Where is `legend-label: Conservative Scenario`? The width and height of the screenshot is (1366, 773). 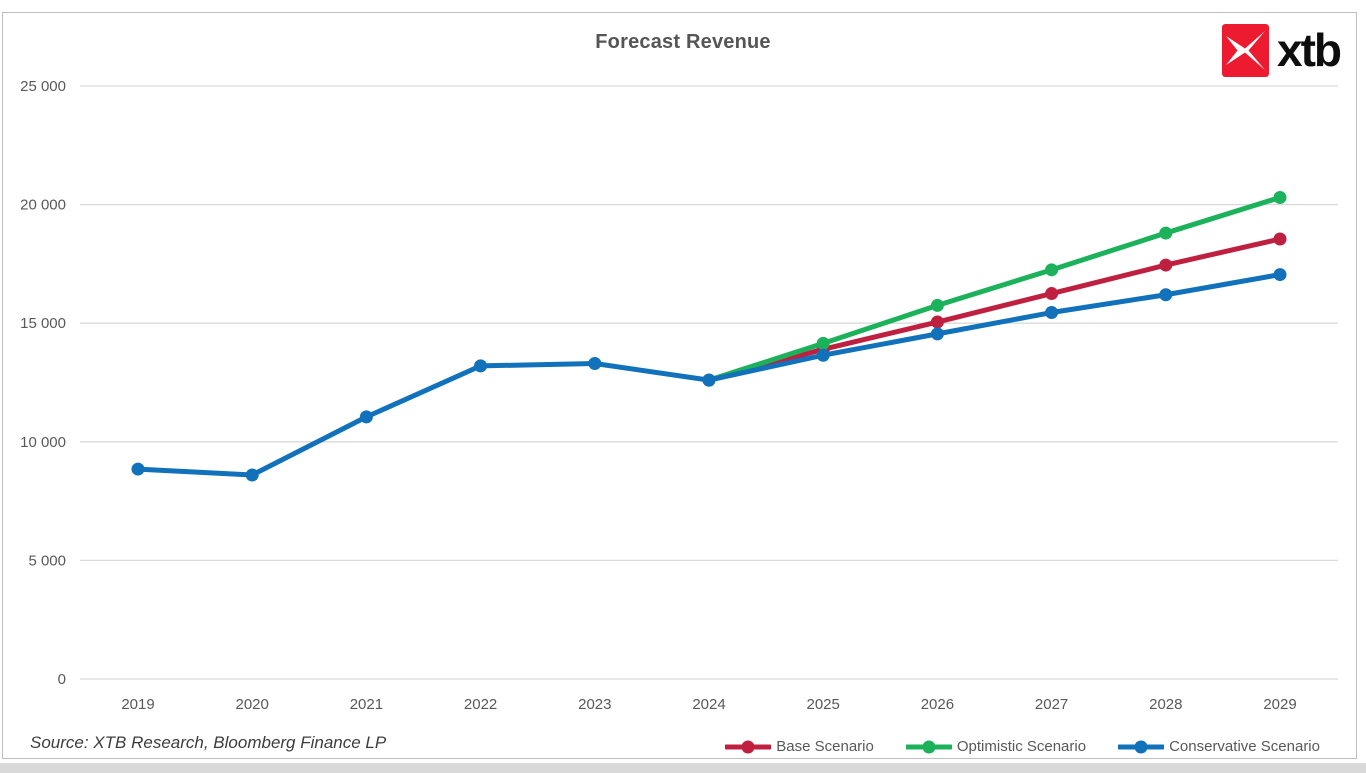 legend-label: Conservative Scenario is located at coordinates (1244, 746).